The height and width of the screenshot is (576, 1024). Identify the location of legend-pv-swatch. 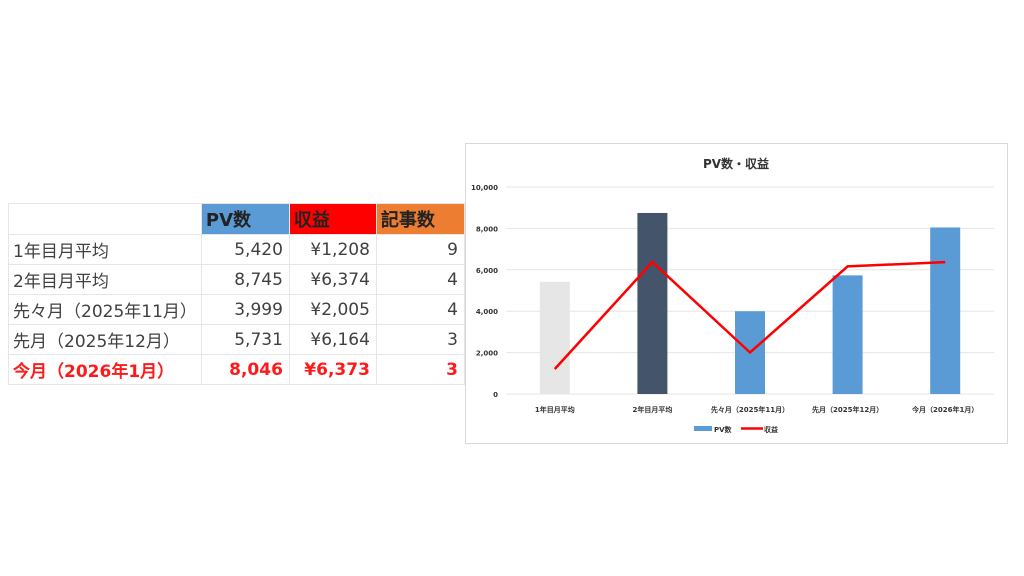
(703, 428).